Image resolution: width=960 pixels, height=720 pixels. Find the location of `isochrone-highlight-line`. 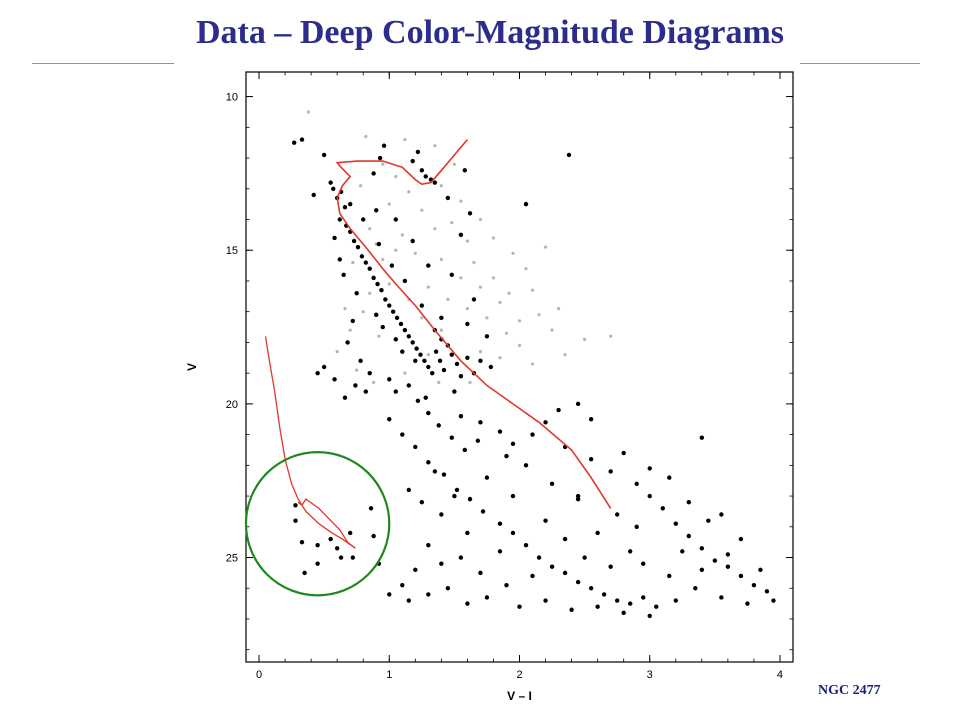

isochrone-highlight-line is located at coordinates (310, 442).